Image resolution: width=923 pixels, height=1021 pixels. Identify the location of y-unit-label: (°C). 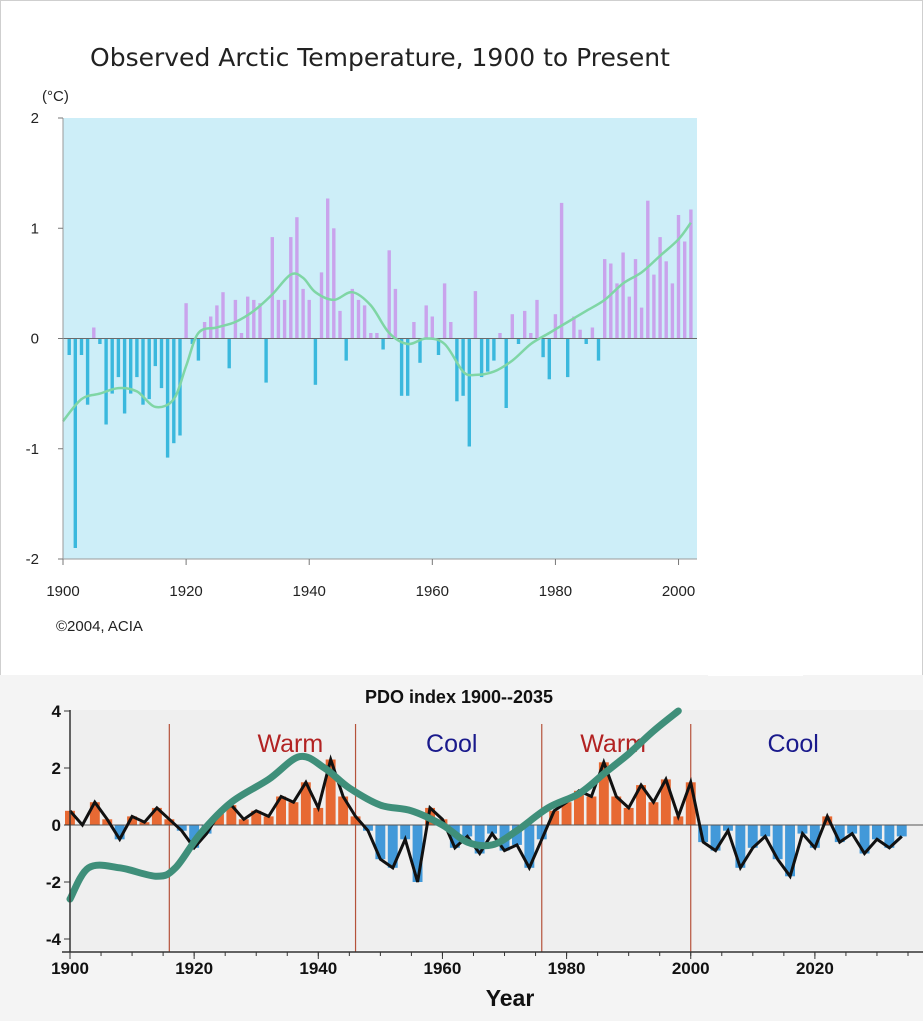
(55, 96).